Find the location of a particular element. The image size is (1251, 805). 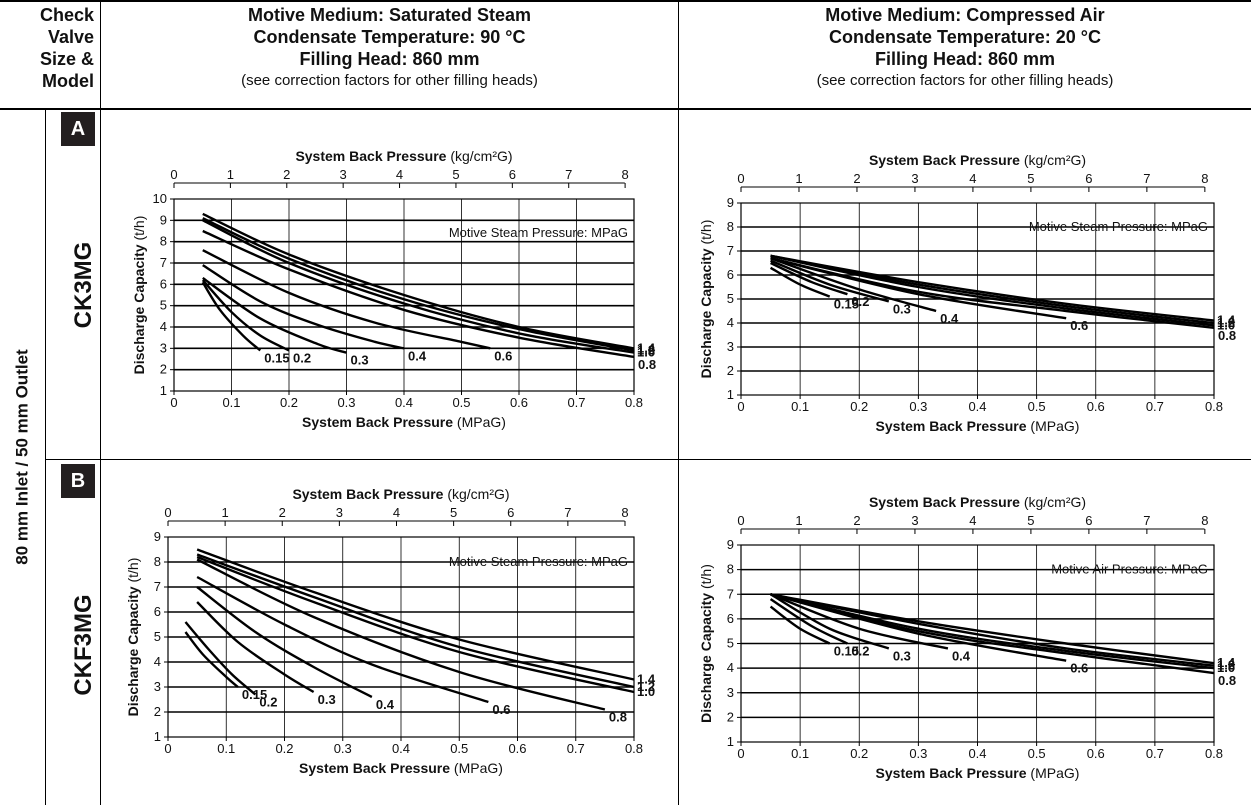

header-check-line: Size & is located at coordinates (66, 59).